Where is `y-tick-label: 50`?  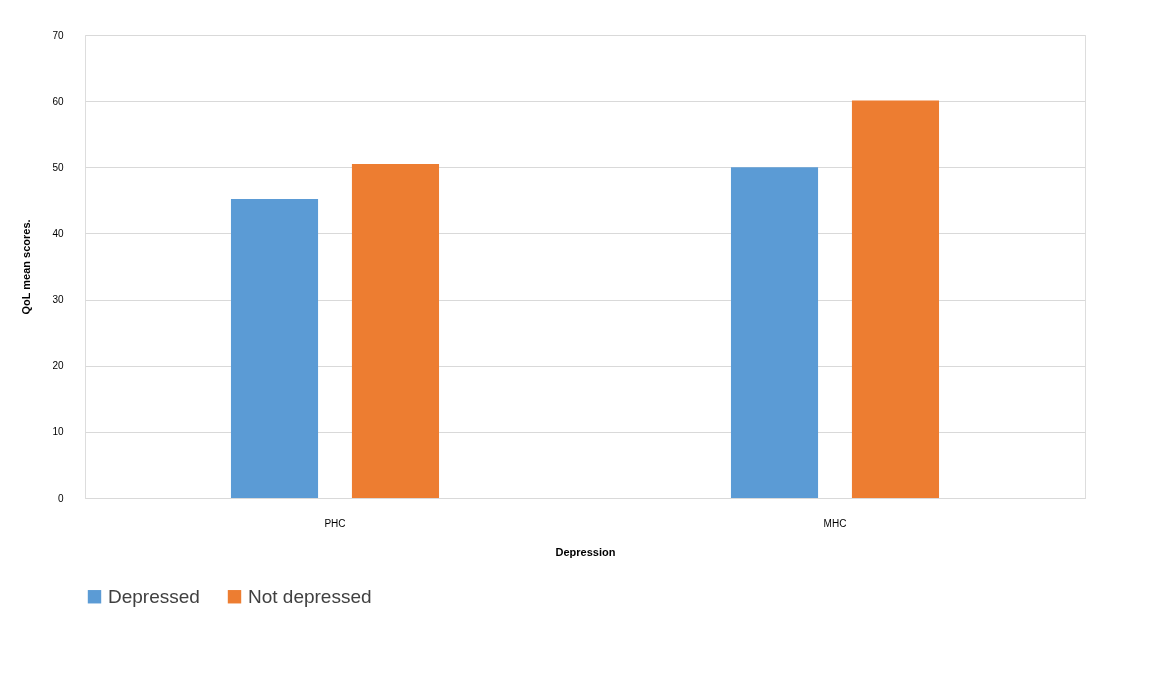 y-tick-label: 50 is located at coordinates (58, 167).